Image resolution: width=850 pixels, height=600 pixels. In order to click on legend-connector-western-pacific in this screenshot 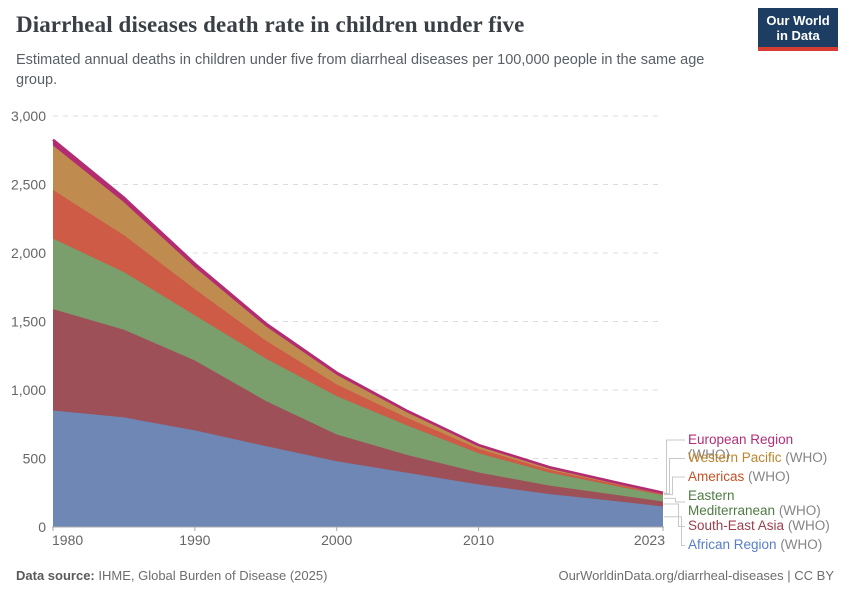, I will do `click(674, 476)`.